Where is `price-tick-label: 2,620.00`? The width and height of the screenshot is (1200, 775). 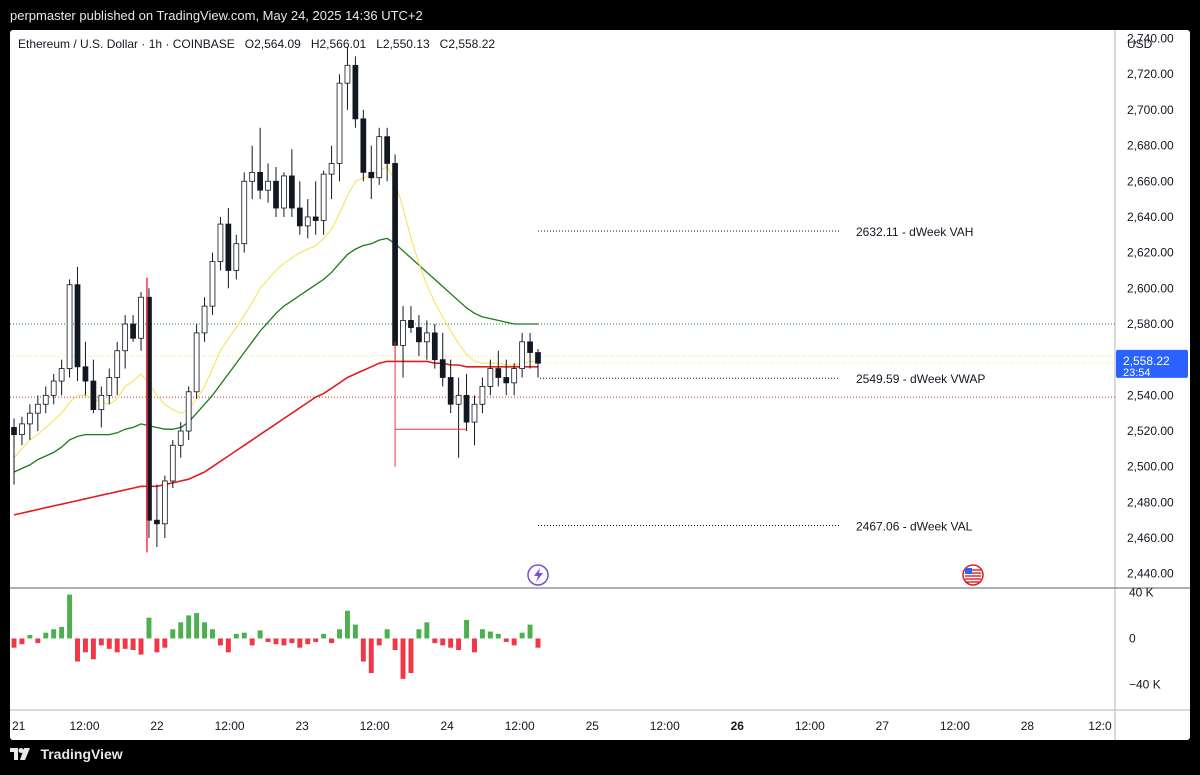
price-tick-label: 2,620.00 is located at coordinates (1150, 253).